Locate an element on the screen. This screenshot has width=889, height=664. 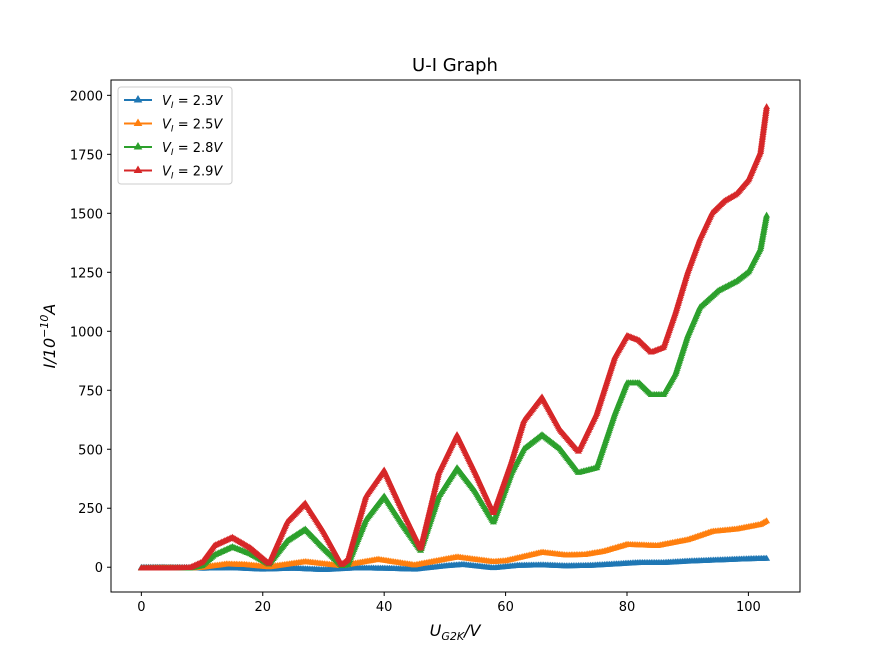
y-tick-label: 0 is located at coordinates (99, 568).